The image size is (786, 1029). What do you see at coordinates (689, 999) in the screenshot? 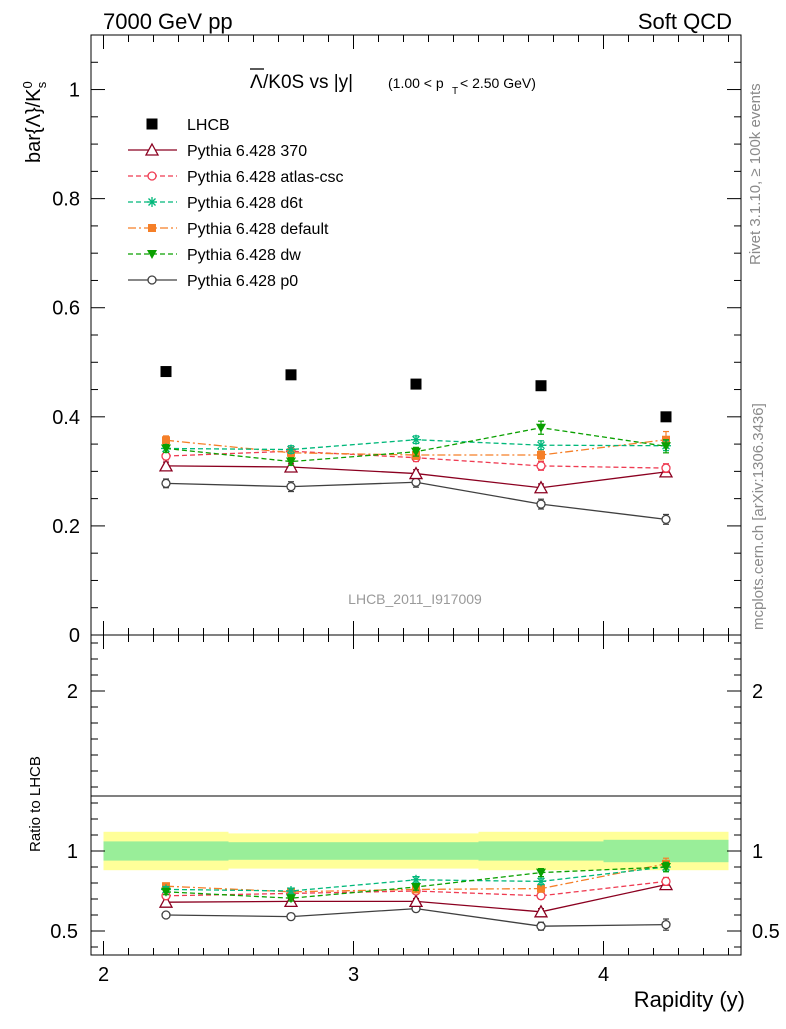
I see `x-axis-label: Rapidity (y)` at bounding box center [689, 999].